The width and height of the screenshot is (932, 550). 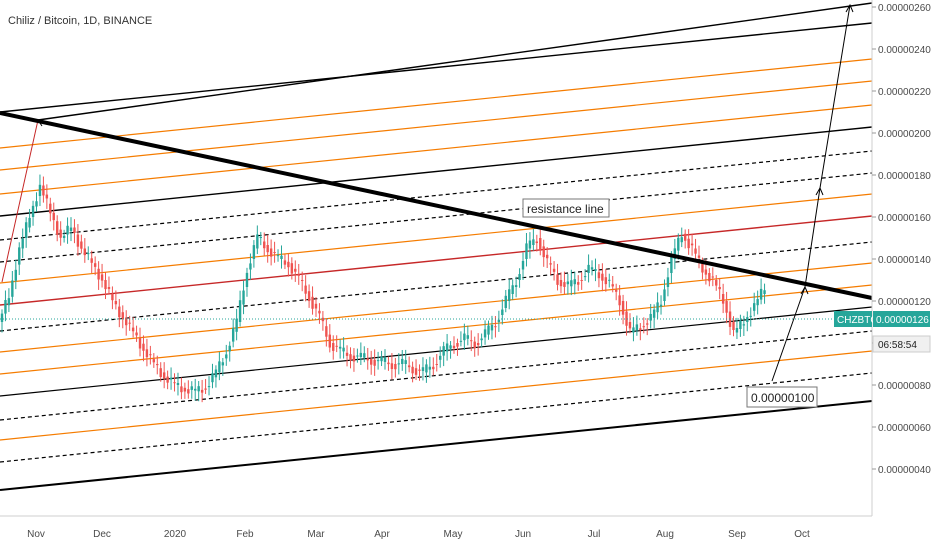 What do you see at coordinates (20, 201) in the screenshot?
I see `channel-line` at bounding box center [20, 201].